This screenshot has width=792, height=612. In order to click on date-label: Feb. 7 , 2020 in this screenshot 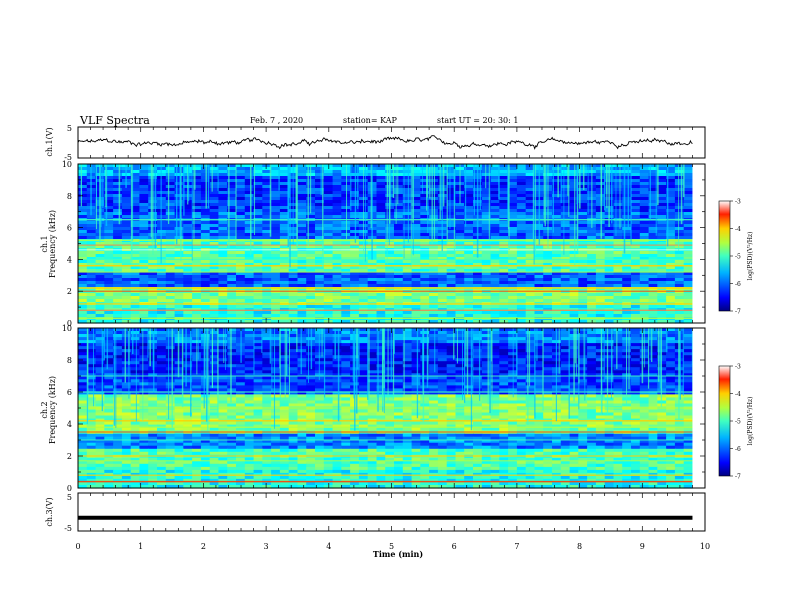, I will do `click(276, 120)`.